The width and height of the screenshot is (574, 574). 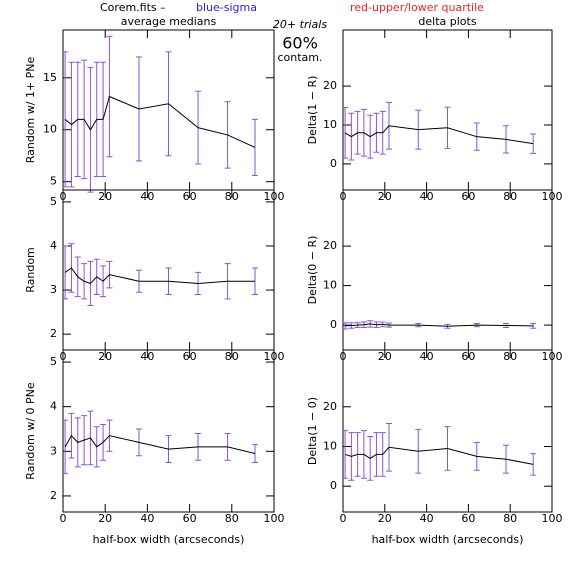 What do you see at coordinates (312, 431) in the screenshot?
I see `y-axis-label: Delta(1 − 0)` at bounding box center [312, 431].